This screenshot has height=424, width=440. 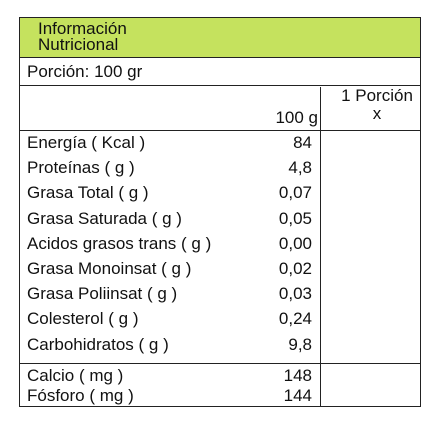 I want to click on row-value: 4,8, so click(x=300, y=168).